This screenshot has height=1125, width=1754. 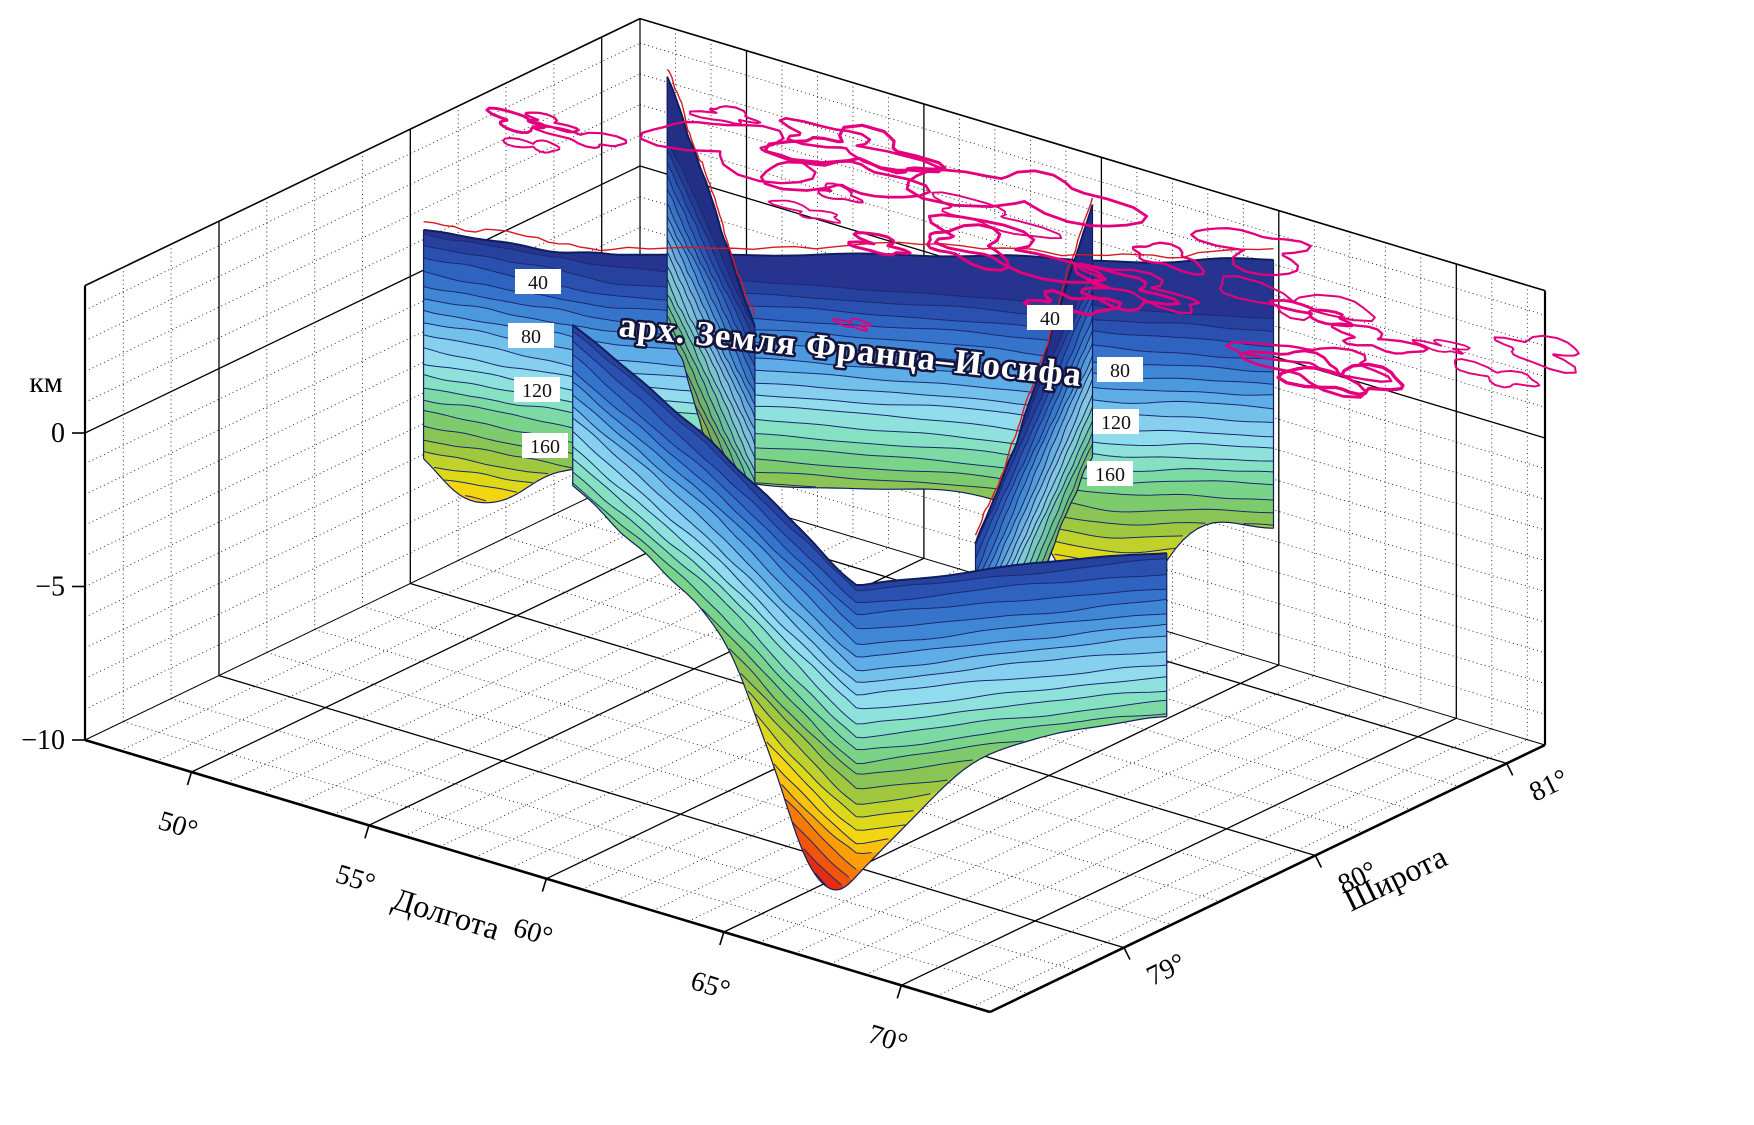 What do you see at coordinates (43, 740) in the screenshot?
I see `depth-tick-label: −10` at bounding box center [43, 740].